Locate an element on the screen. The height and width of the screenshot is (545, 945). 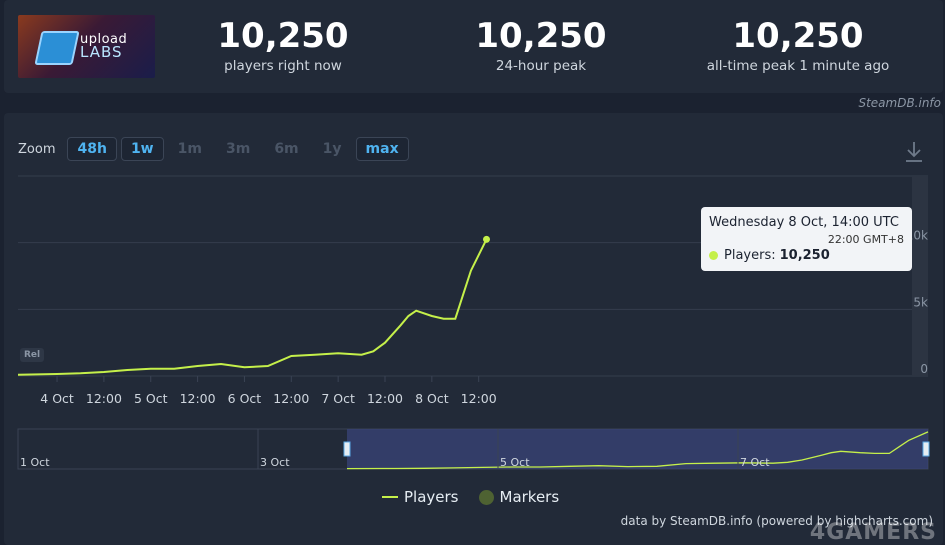
legend-players: Players is located at coordinates (431, 497).